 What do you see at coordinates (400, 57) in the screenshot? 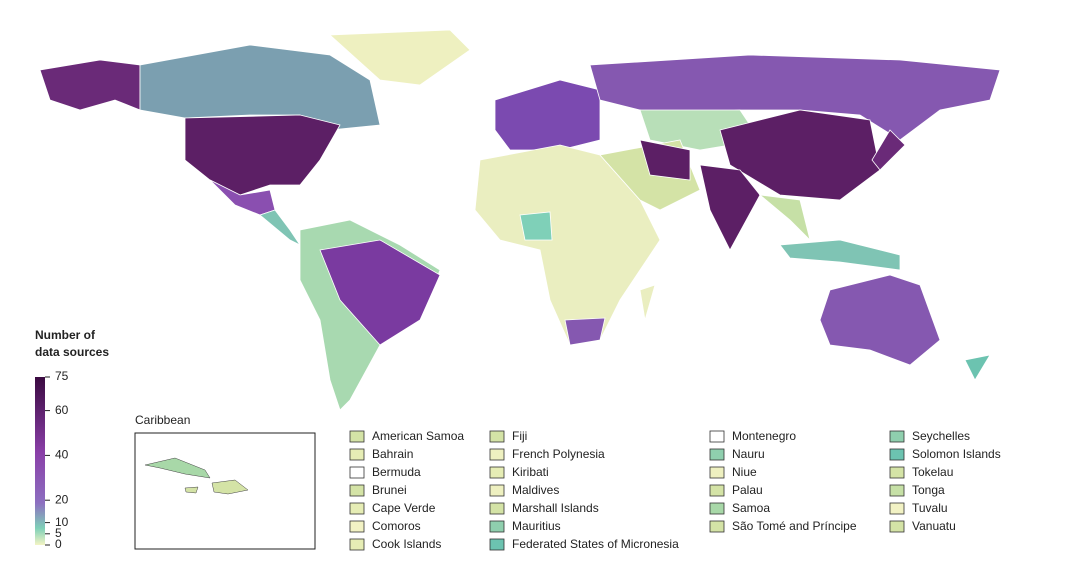
I see `greenland` at bounding box center [400, 57].